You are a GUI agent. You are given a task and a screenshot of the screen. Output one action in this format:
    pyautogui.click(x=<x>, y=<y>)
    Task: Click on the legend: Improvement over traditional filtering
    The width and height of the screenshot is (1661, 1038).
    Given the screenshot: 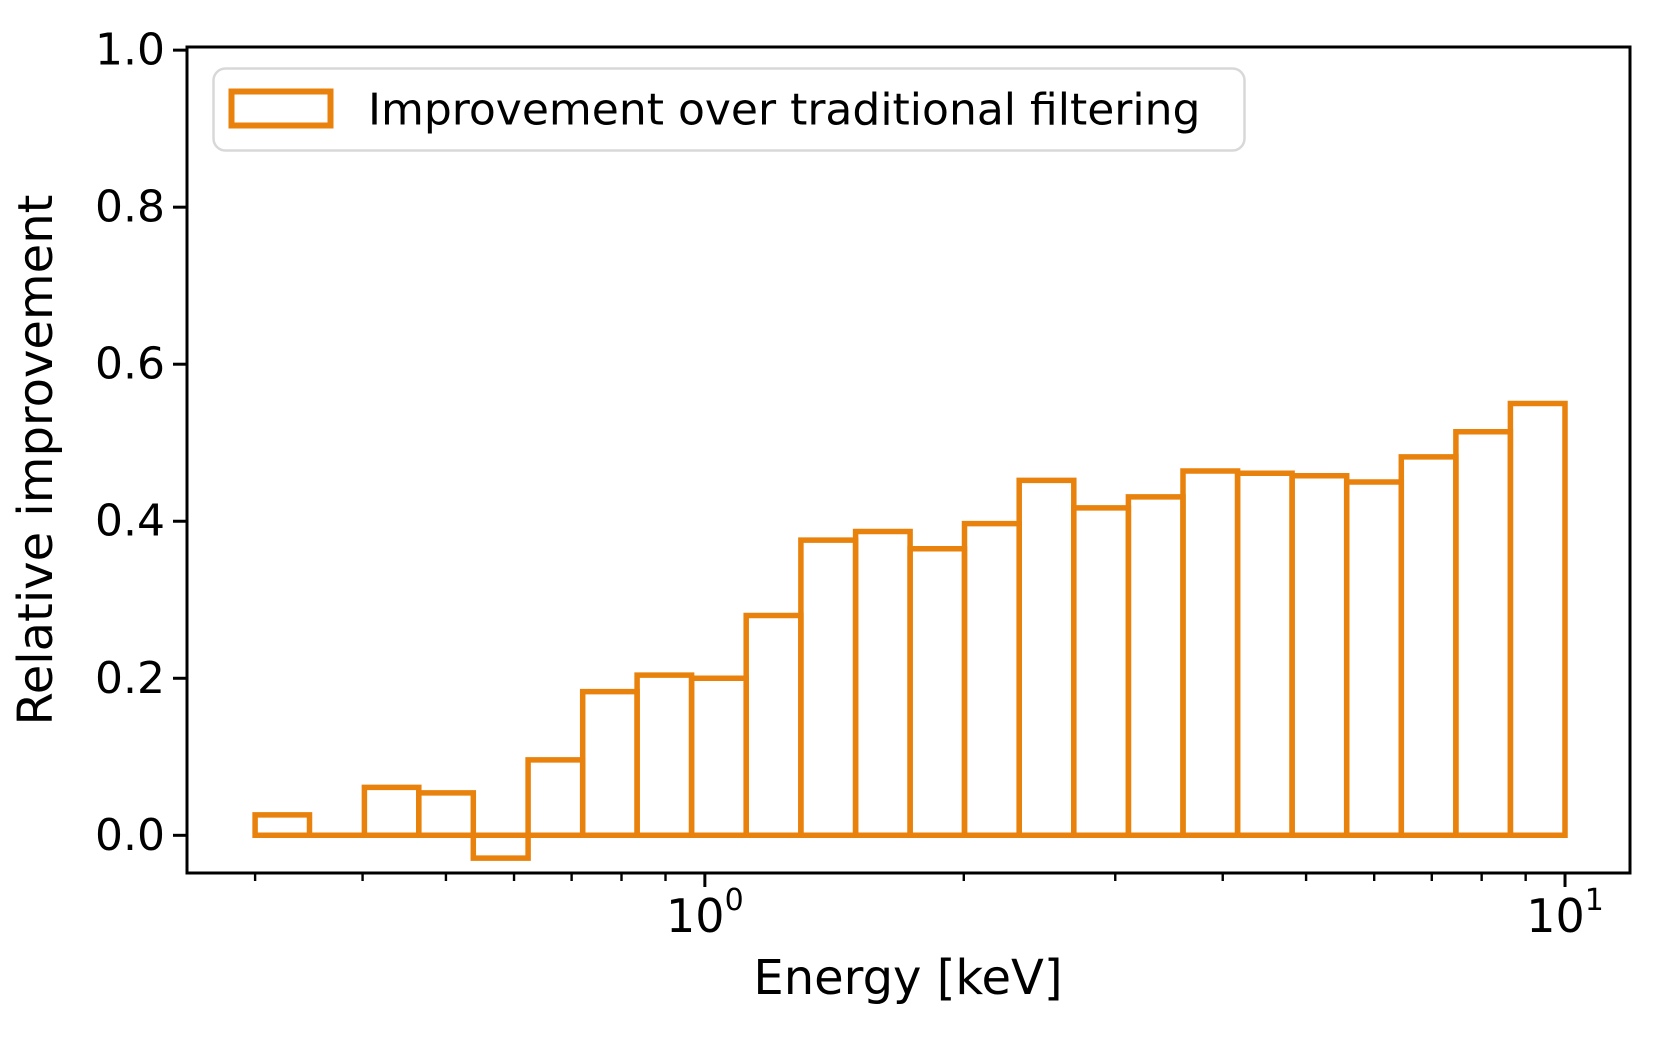 What is the action you would take?
    pyautogui.click(x=729, y=109)
    